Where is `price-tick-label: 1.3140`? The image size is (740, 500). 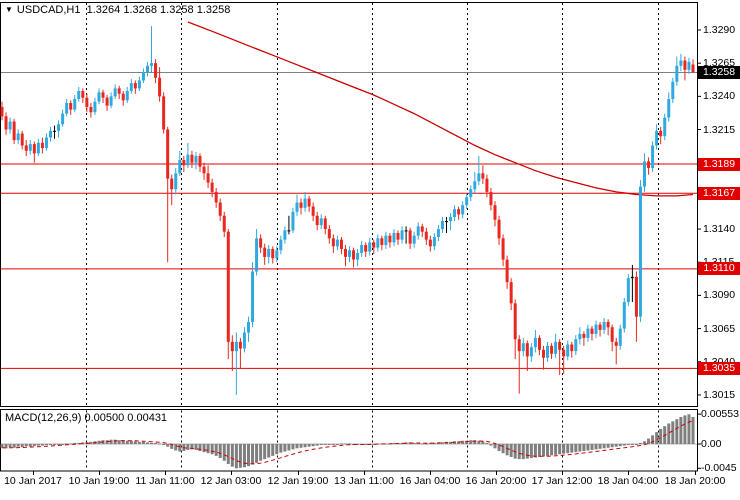
price-tick-label: 1.3140 is located at coordinates (719, 229).